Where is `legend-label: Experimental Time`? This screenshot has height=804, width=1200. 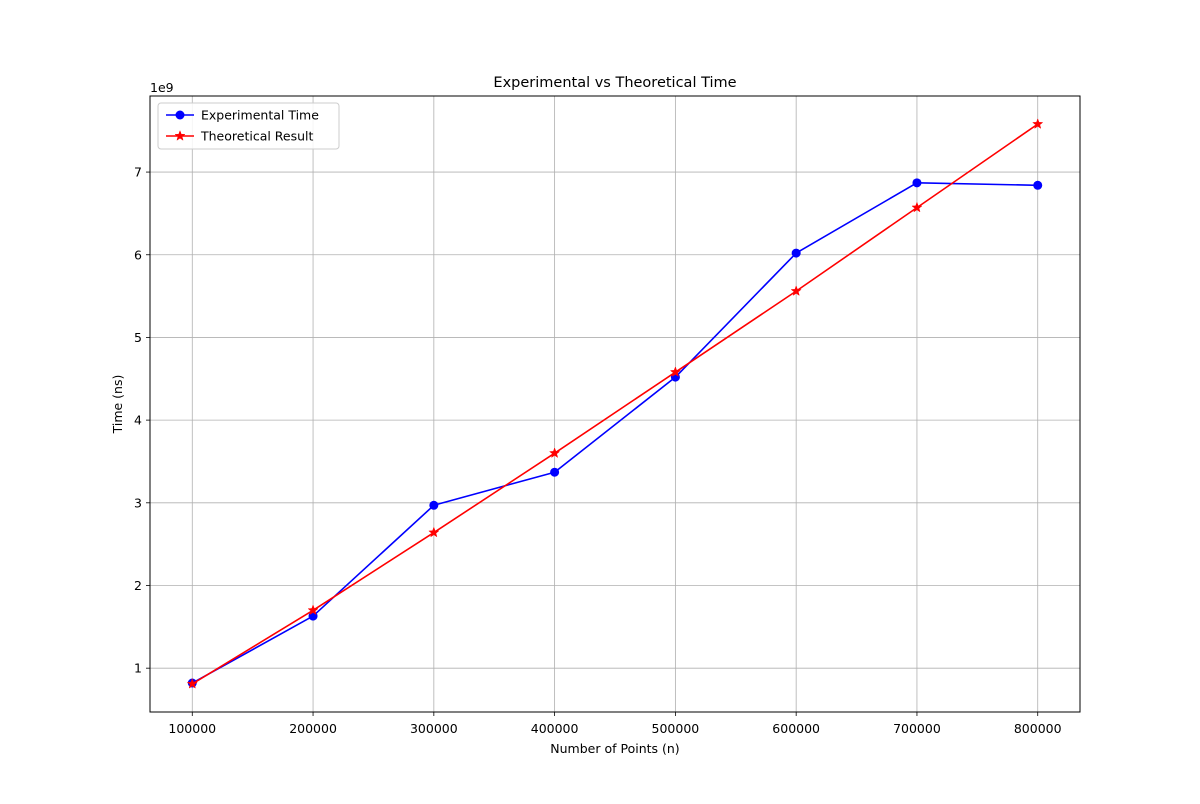 legend-label: Experimental Time is located at coordinates (260, 115).